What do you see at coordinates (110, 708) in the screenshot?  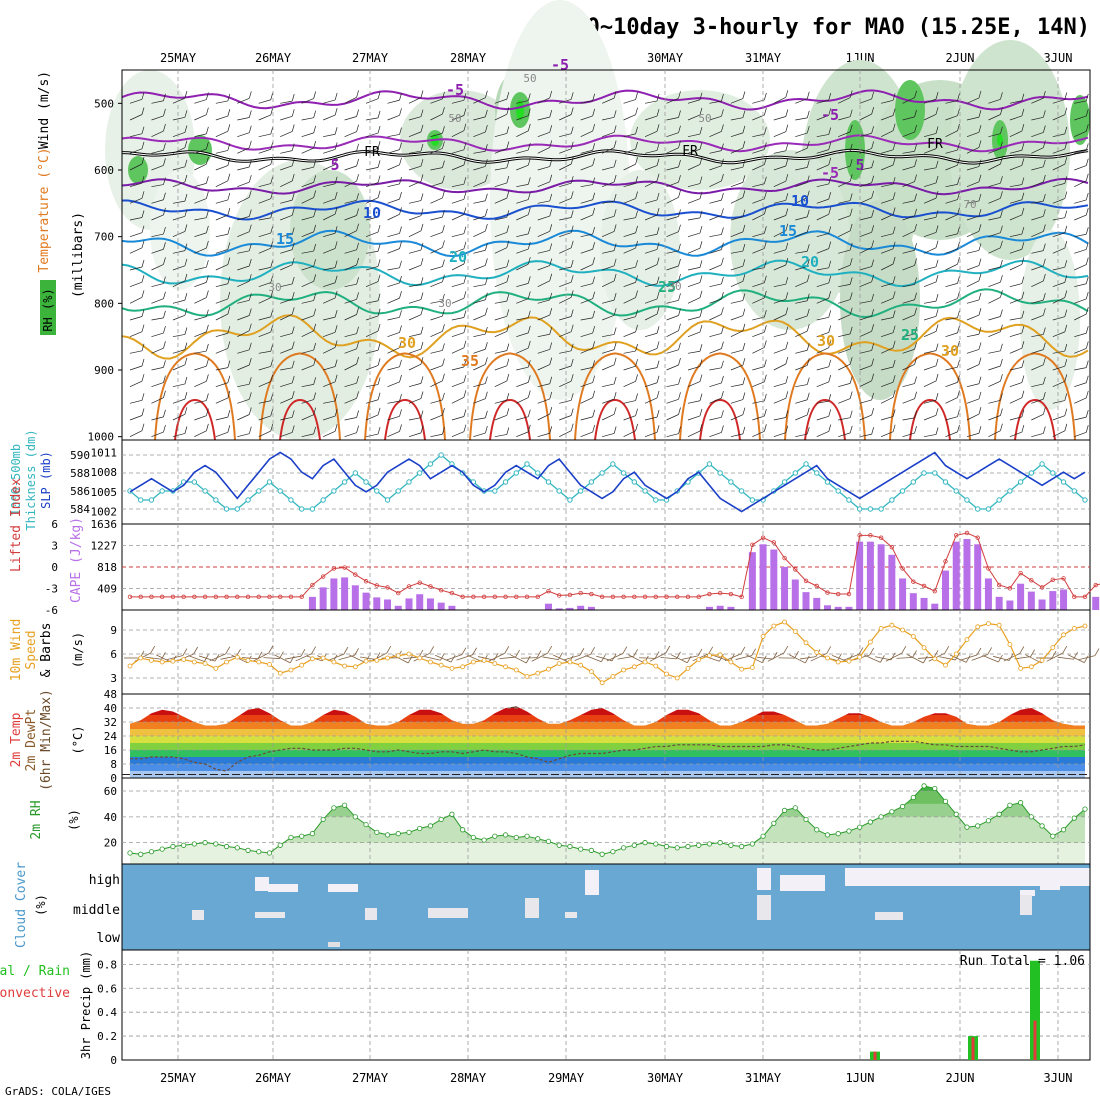 I see `temp-tick: 40` at bounding box center [110, 708].